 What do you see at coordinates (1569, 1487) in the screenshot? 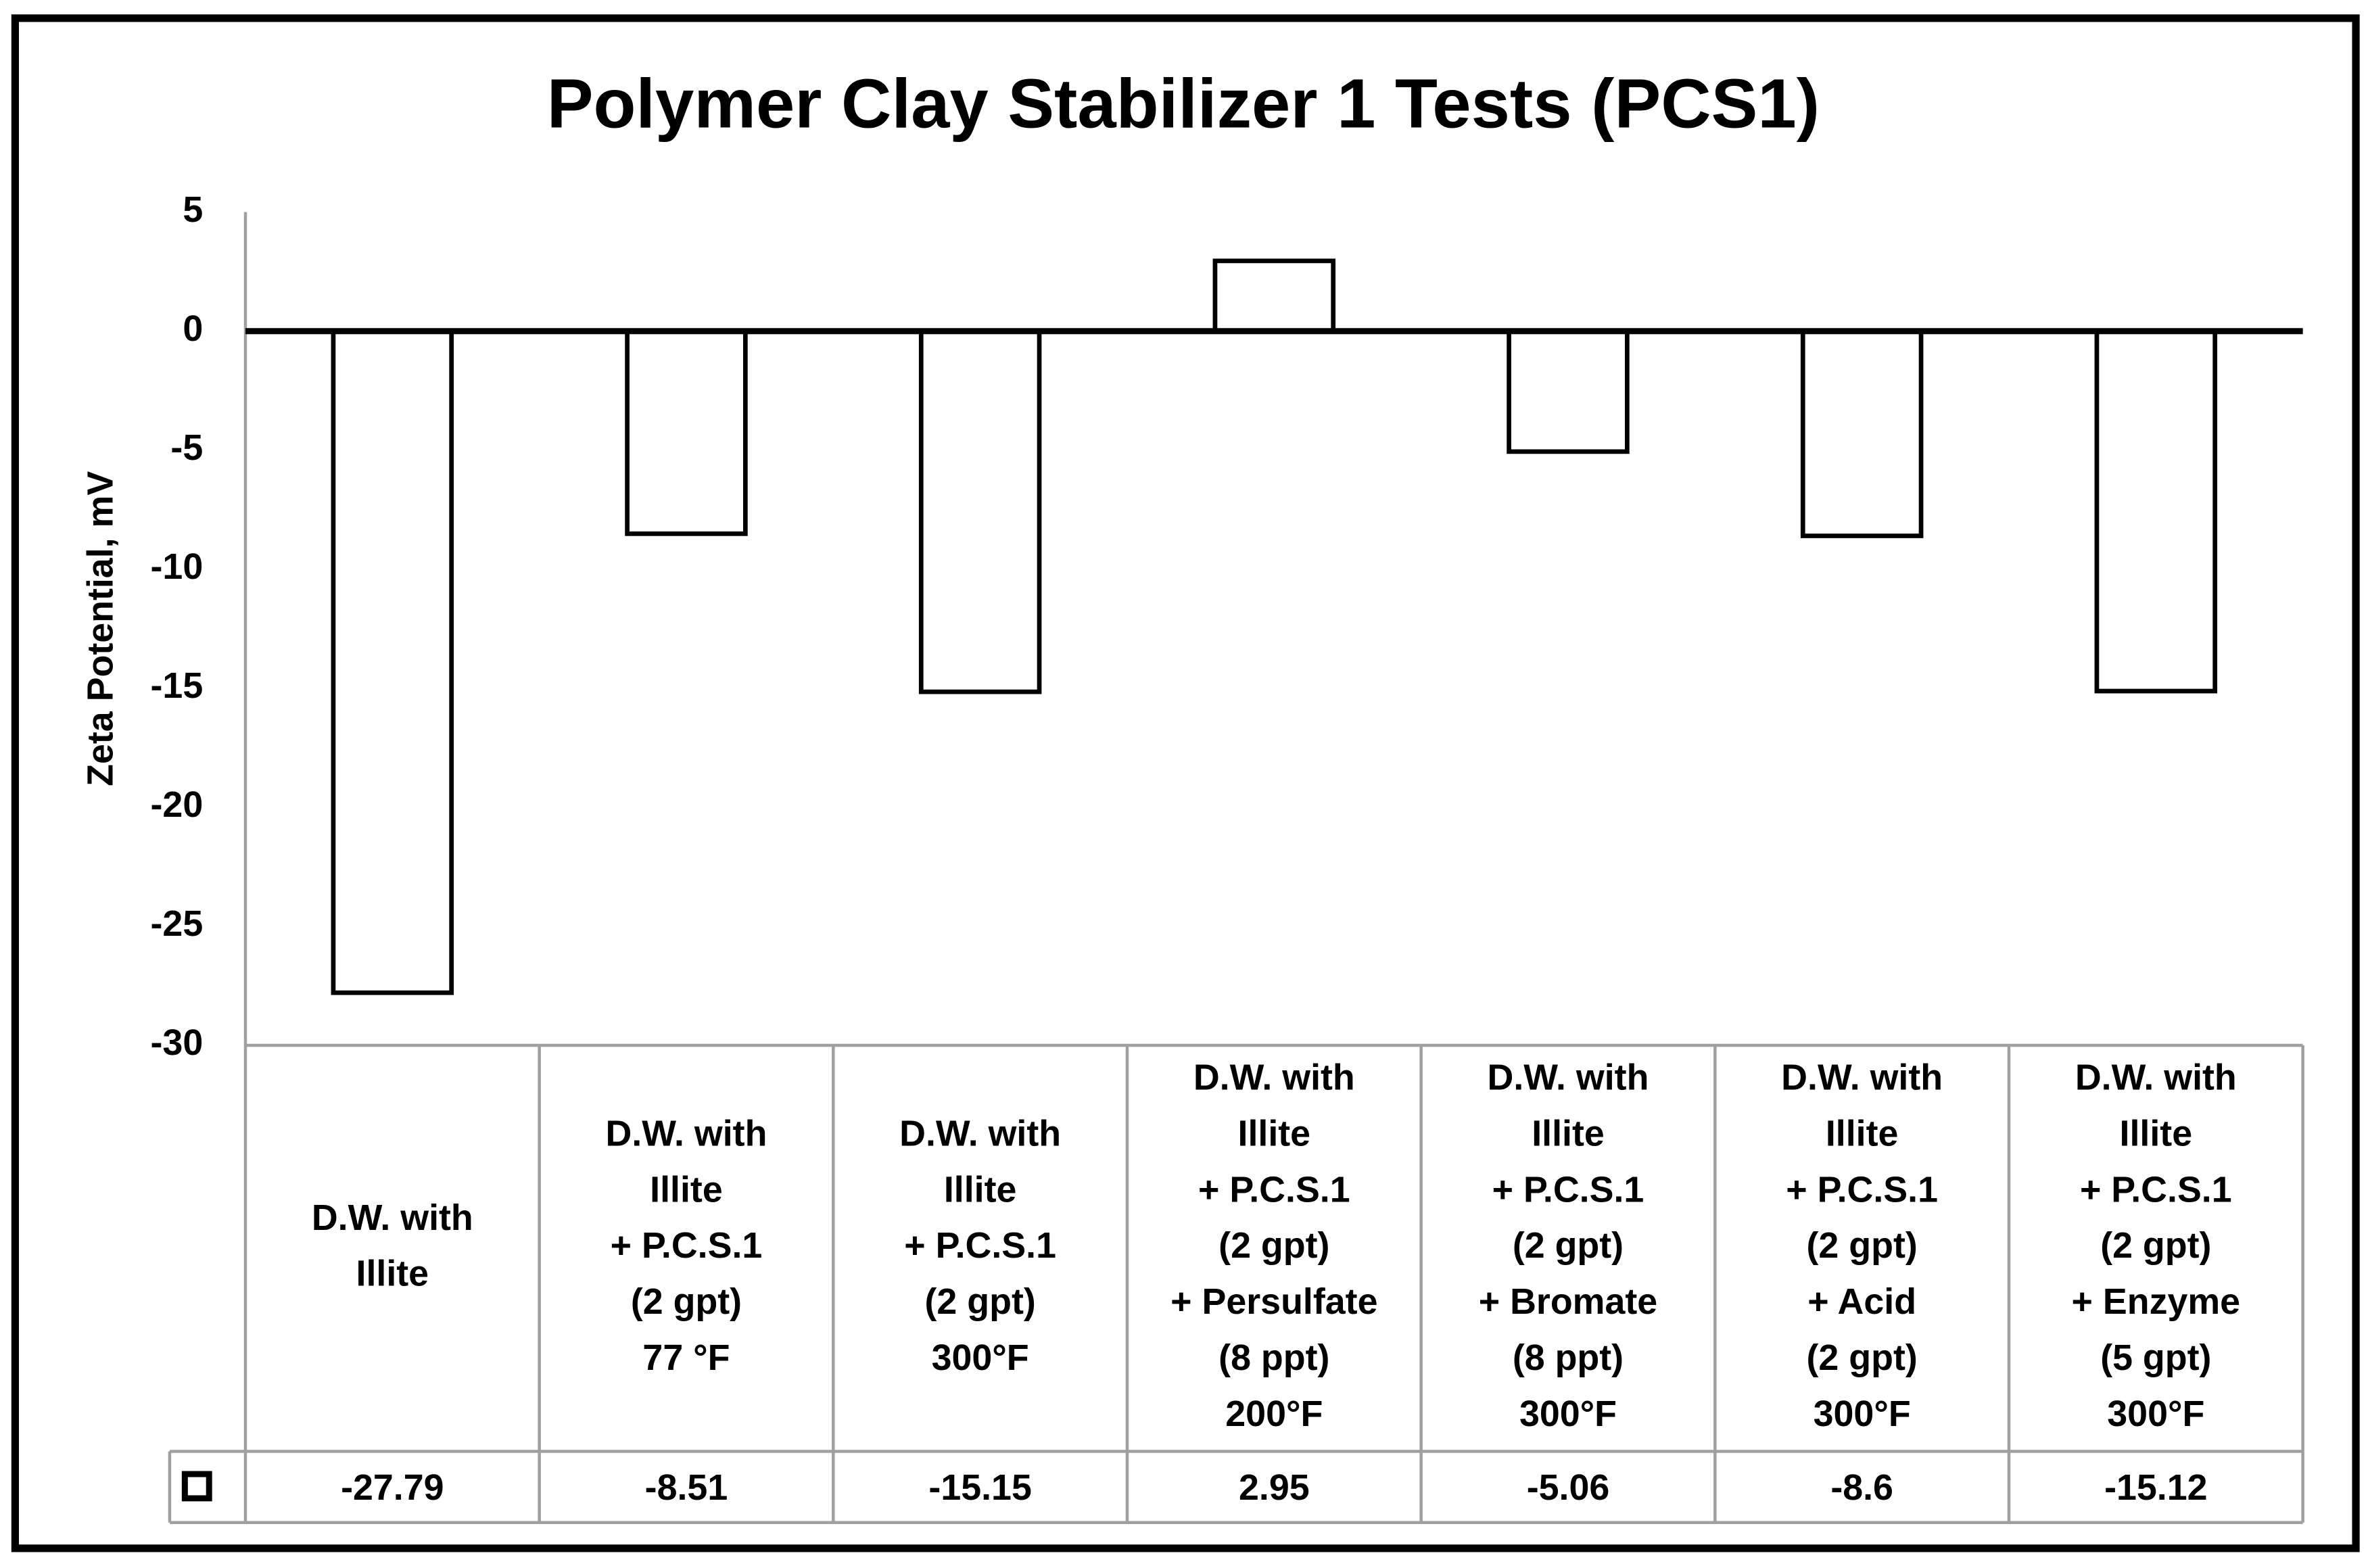
I see `data-table-value: -5.06` at bounding box center [1569, 1487].